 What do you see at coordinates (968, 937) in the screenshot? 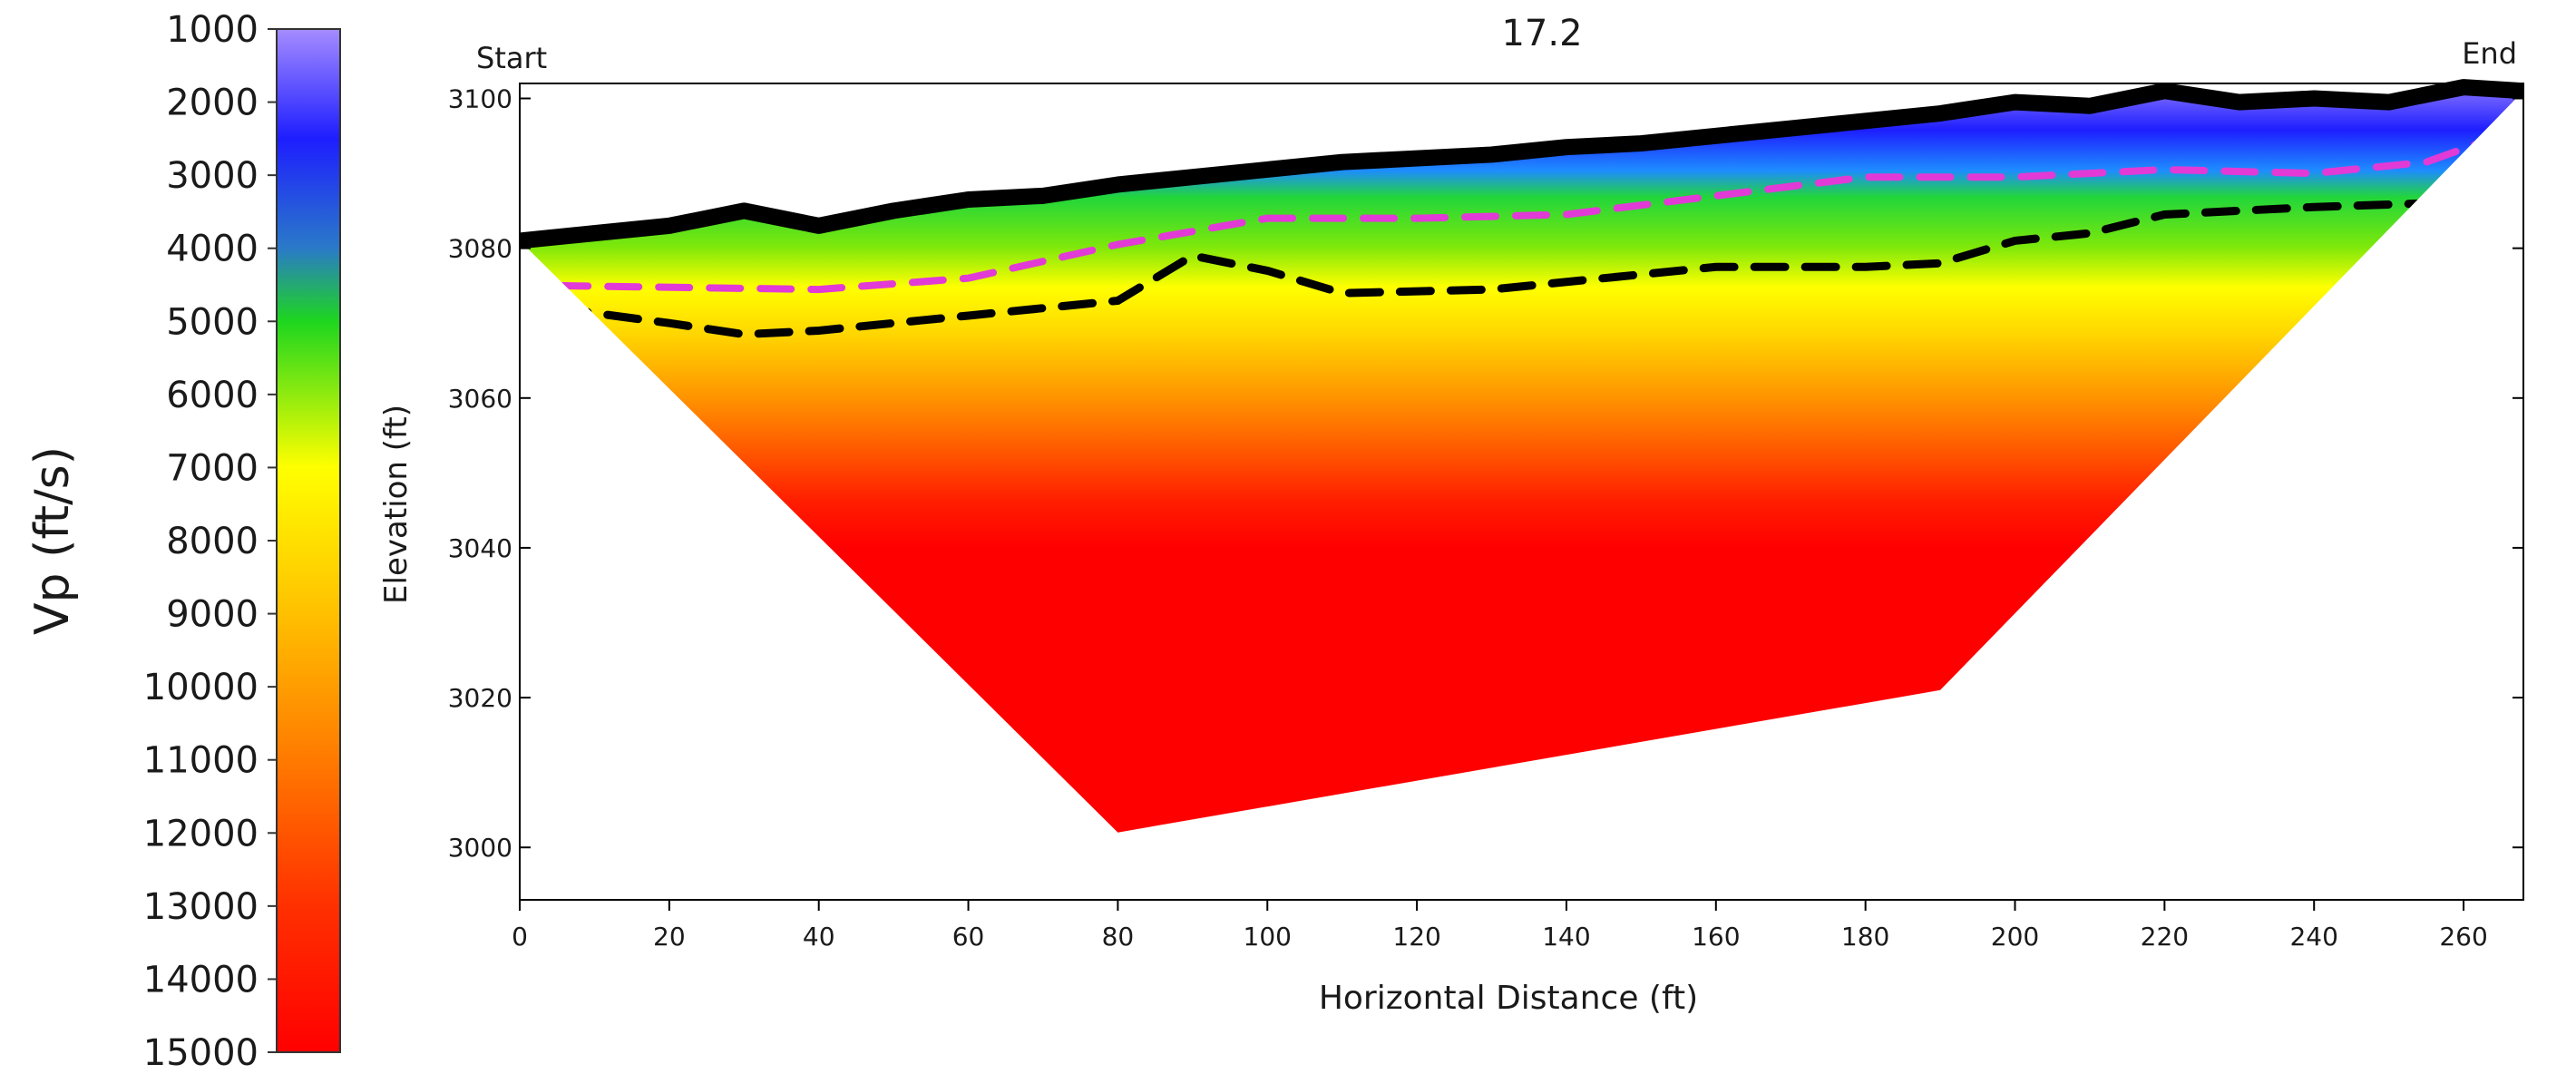
I see `x-tick-label: 60` at bounding box center [968, 937].